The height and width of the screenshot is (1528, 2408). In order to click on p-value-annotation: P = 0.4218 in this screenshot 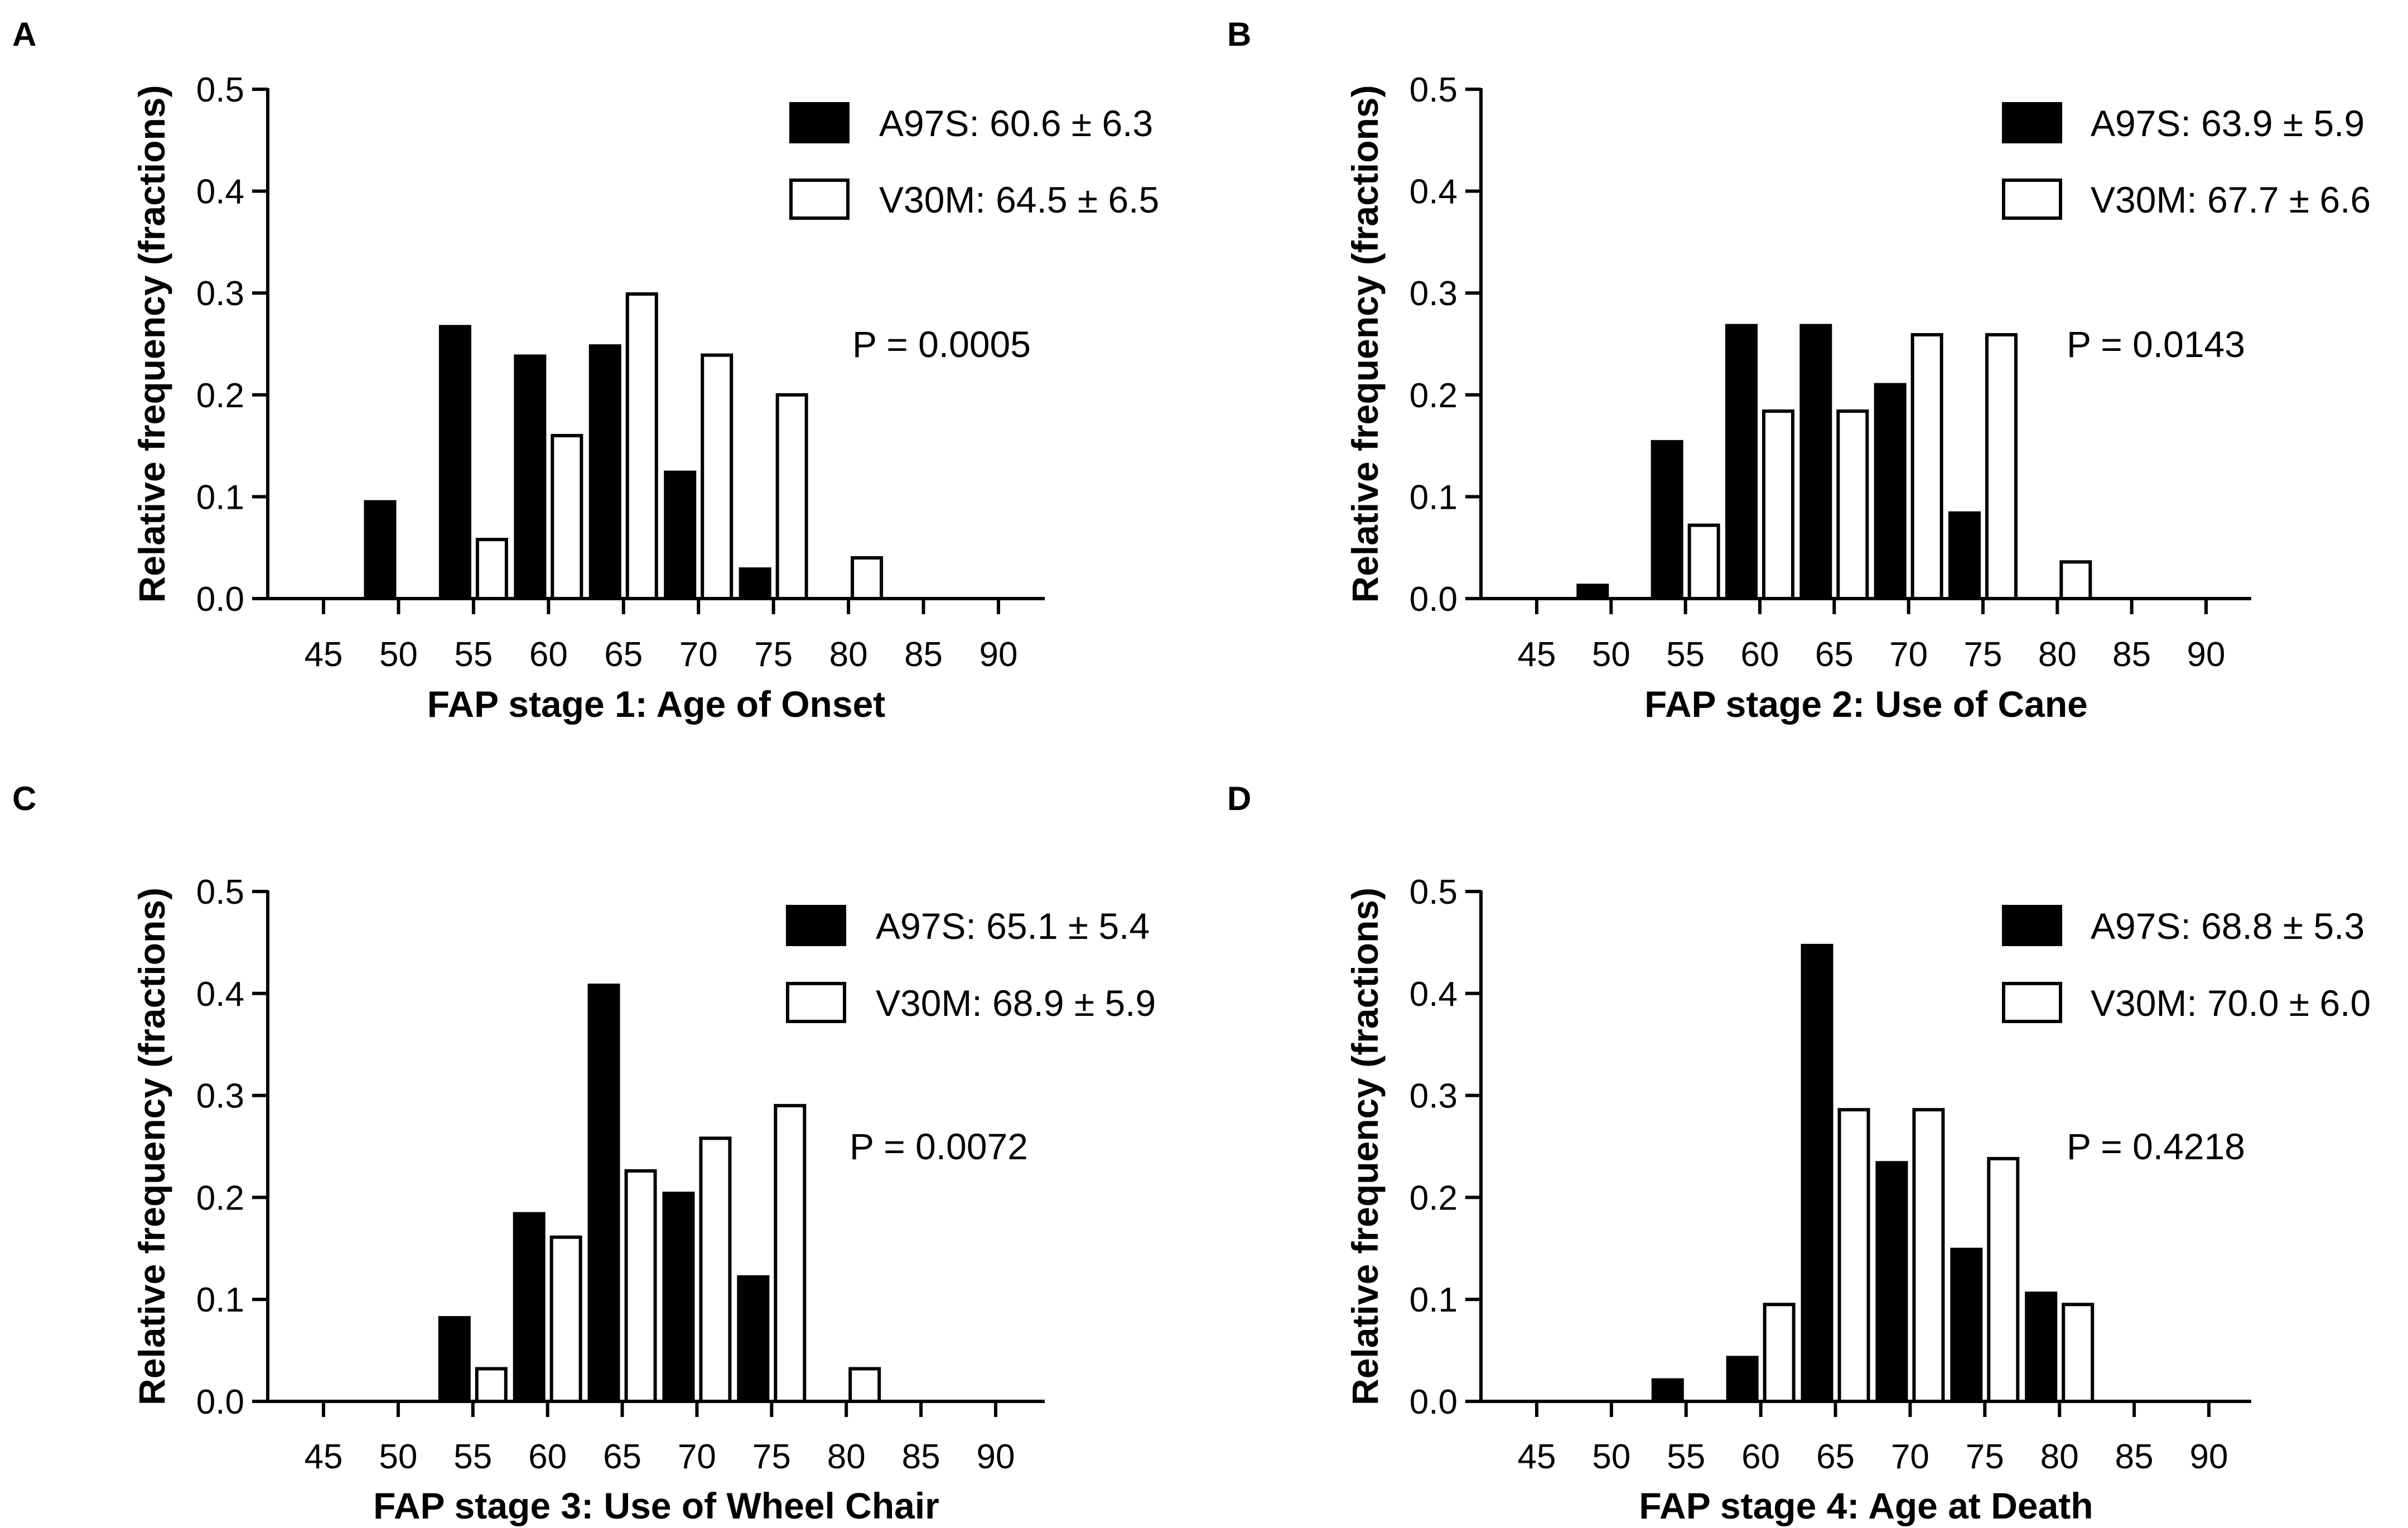, I will do `click(2156, 1146)`.